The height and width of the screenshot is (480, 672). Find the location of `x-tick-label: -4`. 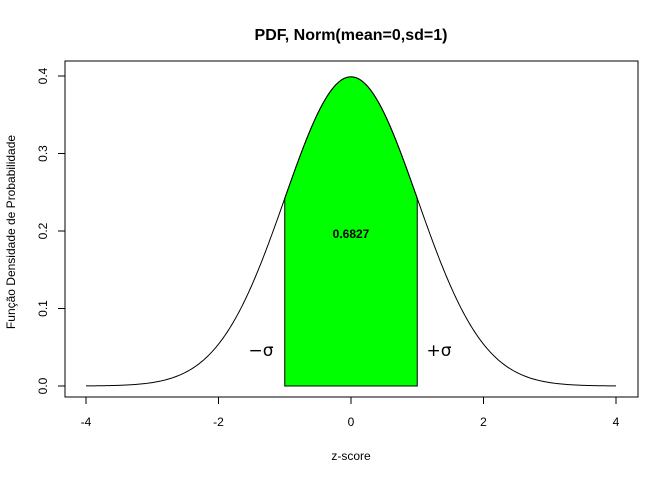

x-tick-label: -4 is located at coordinates (86, 422).